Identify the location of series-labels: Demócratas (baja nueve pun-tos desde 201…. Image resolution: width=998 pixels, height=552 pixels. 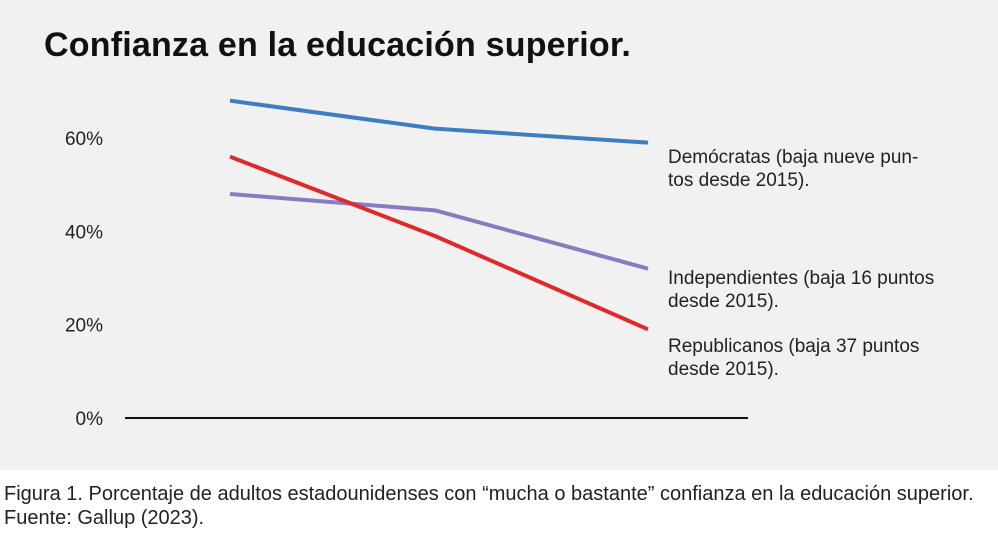
(801, 263).